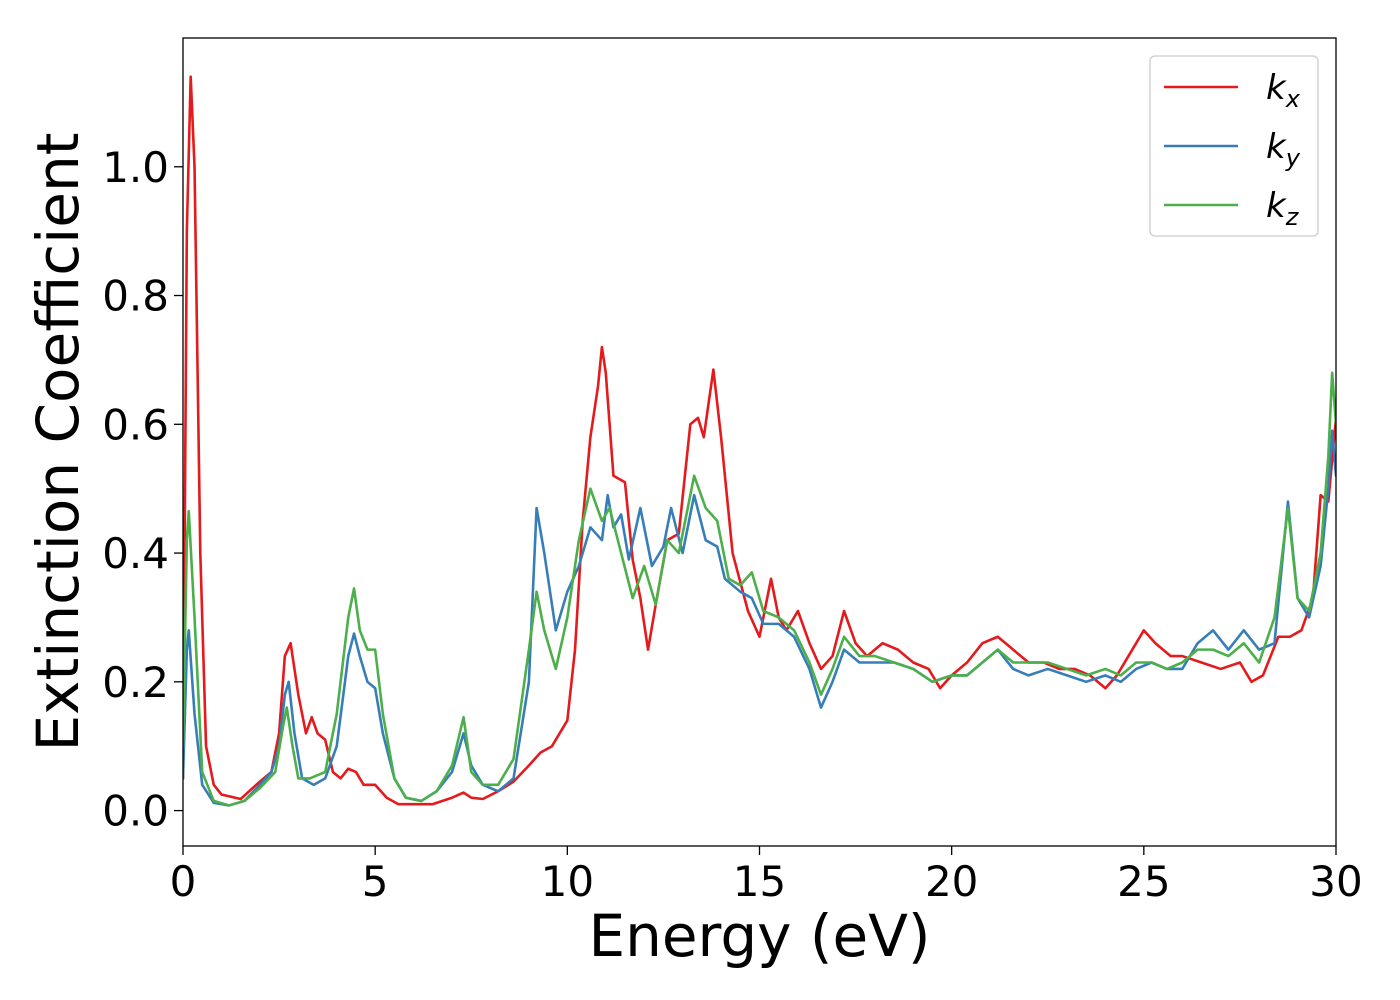 The width and height of the screenshot is (1400, 1000). I want to click on x-tick-label: 10, so click(567, 881).